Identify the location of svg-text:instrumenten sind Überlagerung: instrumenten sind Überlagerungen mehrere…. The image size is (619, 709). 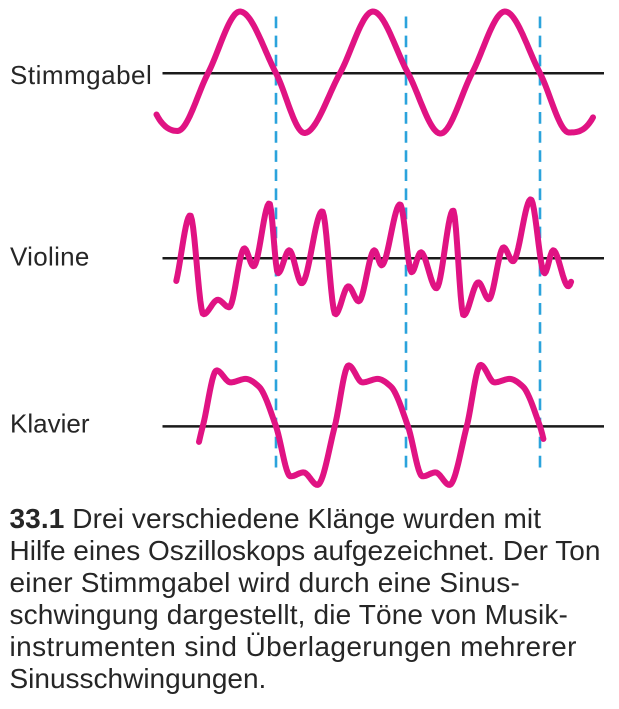
(293, 646).